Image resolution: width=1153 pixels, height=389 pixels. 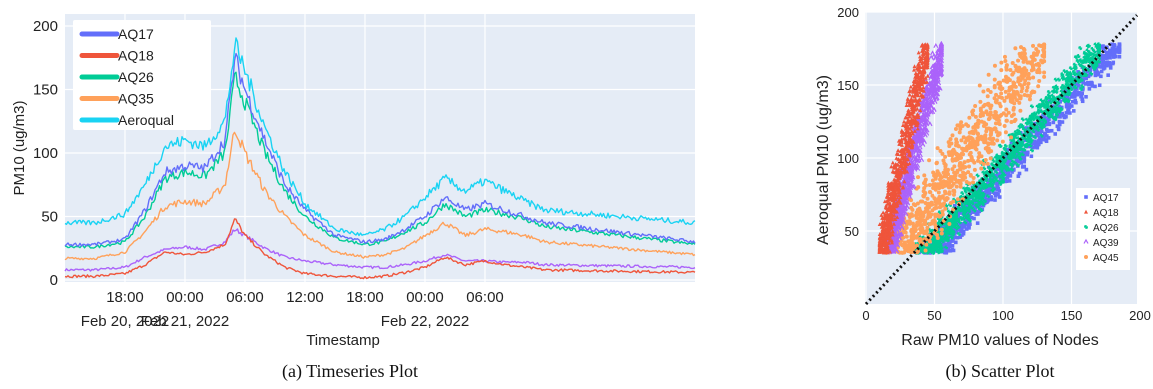 What do you see at coordinates (54, 280) in the screenshot?
I see `ts-ytick-label: 0` at bounding box center [54, 280].